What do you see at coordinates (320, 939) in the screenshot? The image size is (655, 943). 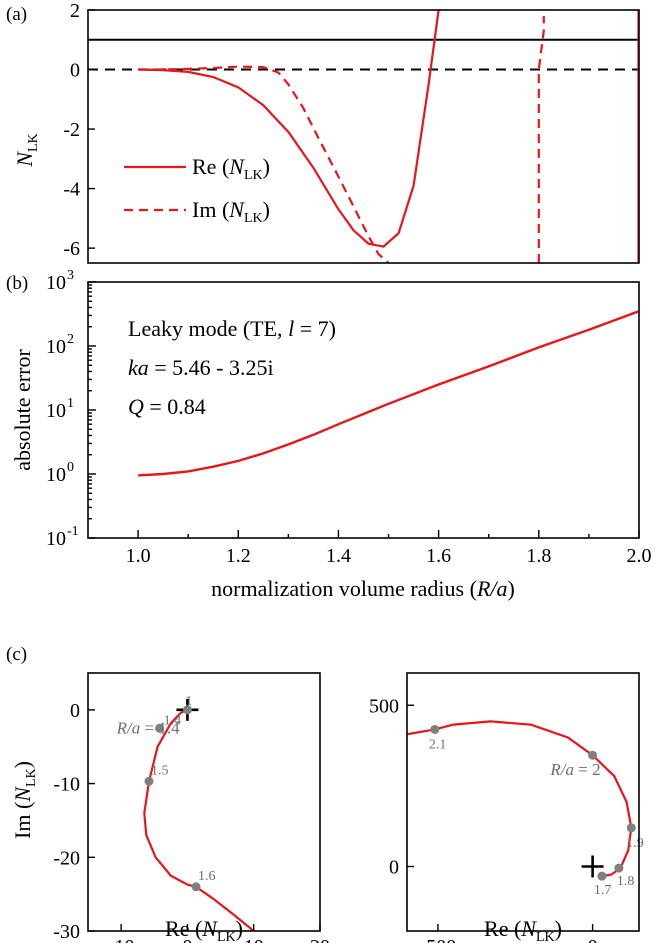 I see `cl-x-tick-label: 20` at bounding box center [320, 939].